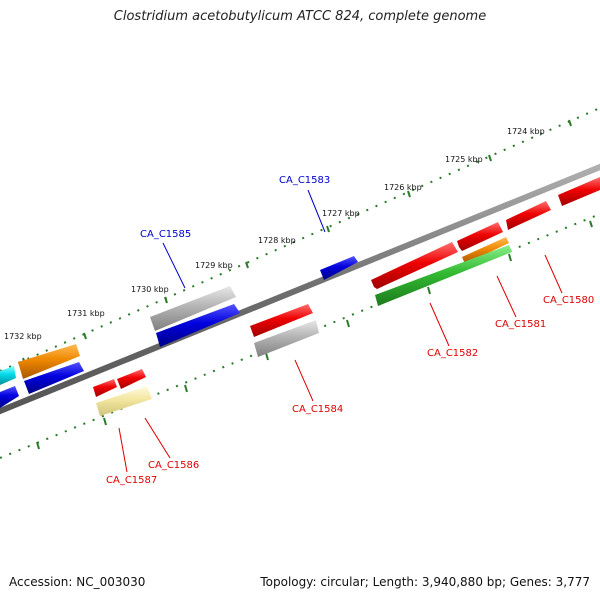  Describe the element at coordinates (77, 582) in the screenshot. I see `accession-text: Accession: NC_003030` at that location.